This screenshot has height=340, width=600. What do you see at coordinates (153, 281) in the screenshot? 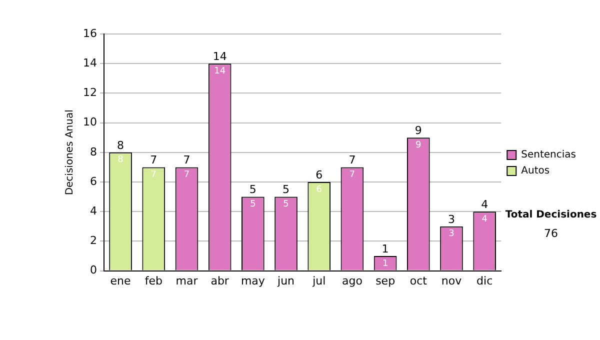
I see `x-tick-label: feb` at bounding box center [153, 281].